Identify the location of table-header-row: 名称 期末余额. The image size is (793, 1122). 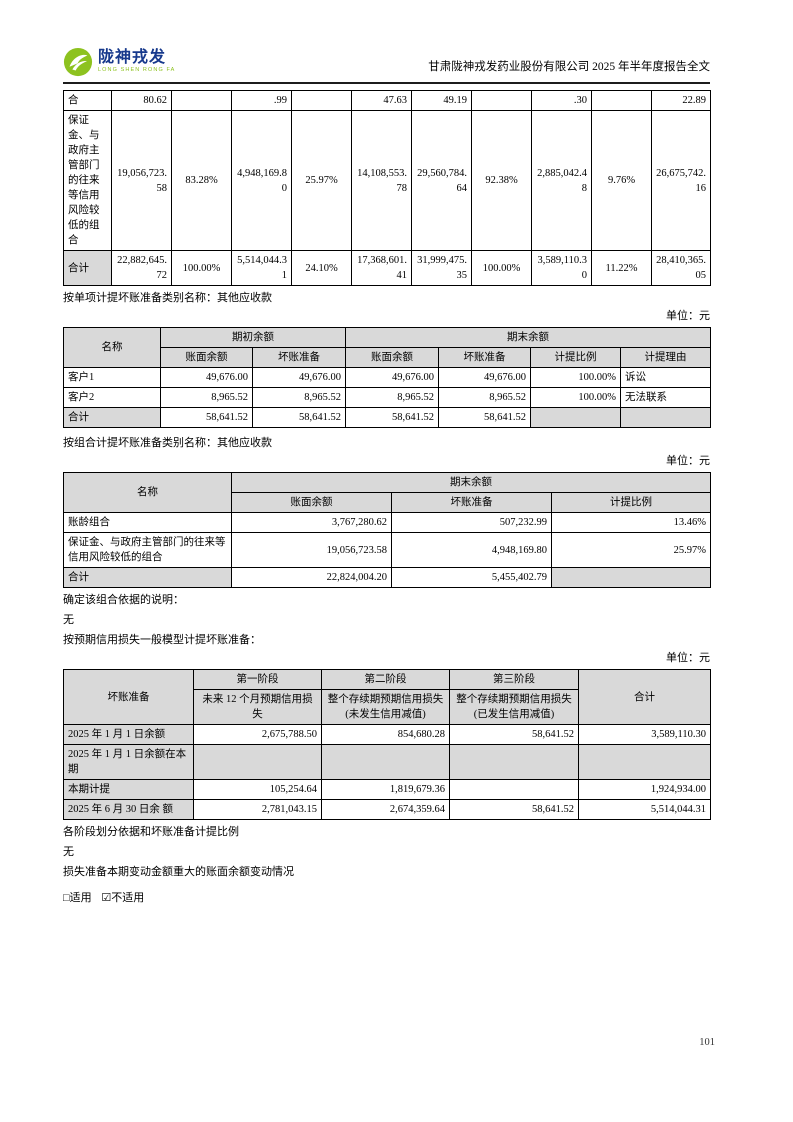
(387, 492).